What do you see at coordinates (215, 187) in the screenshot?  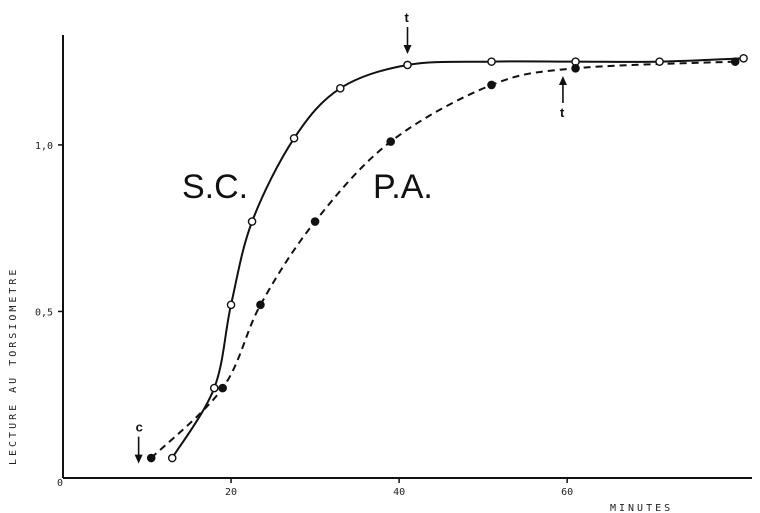 I see `series-label-sc: S.C.` at bounding box center [215, 187].